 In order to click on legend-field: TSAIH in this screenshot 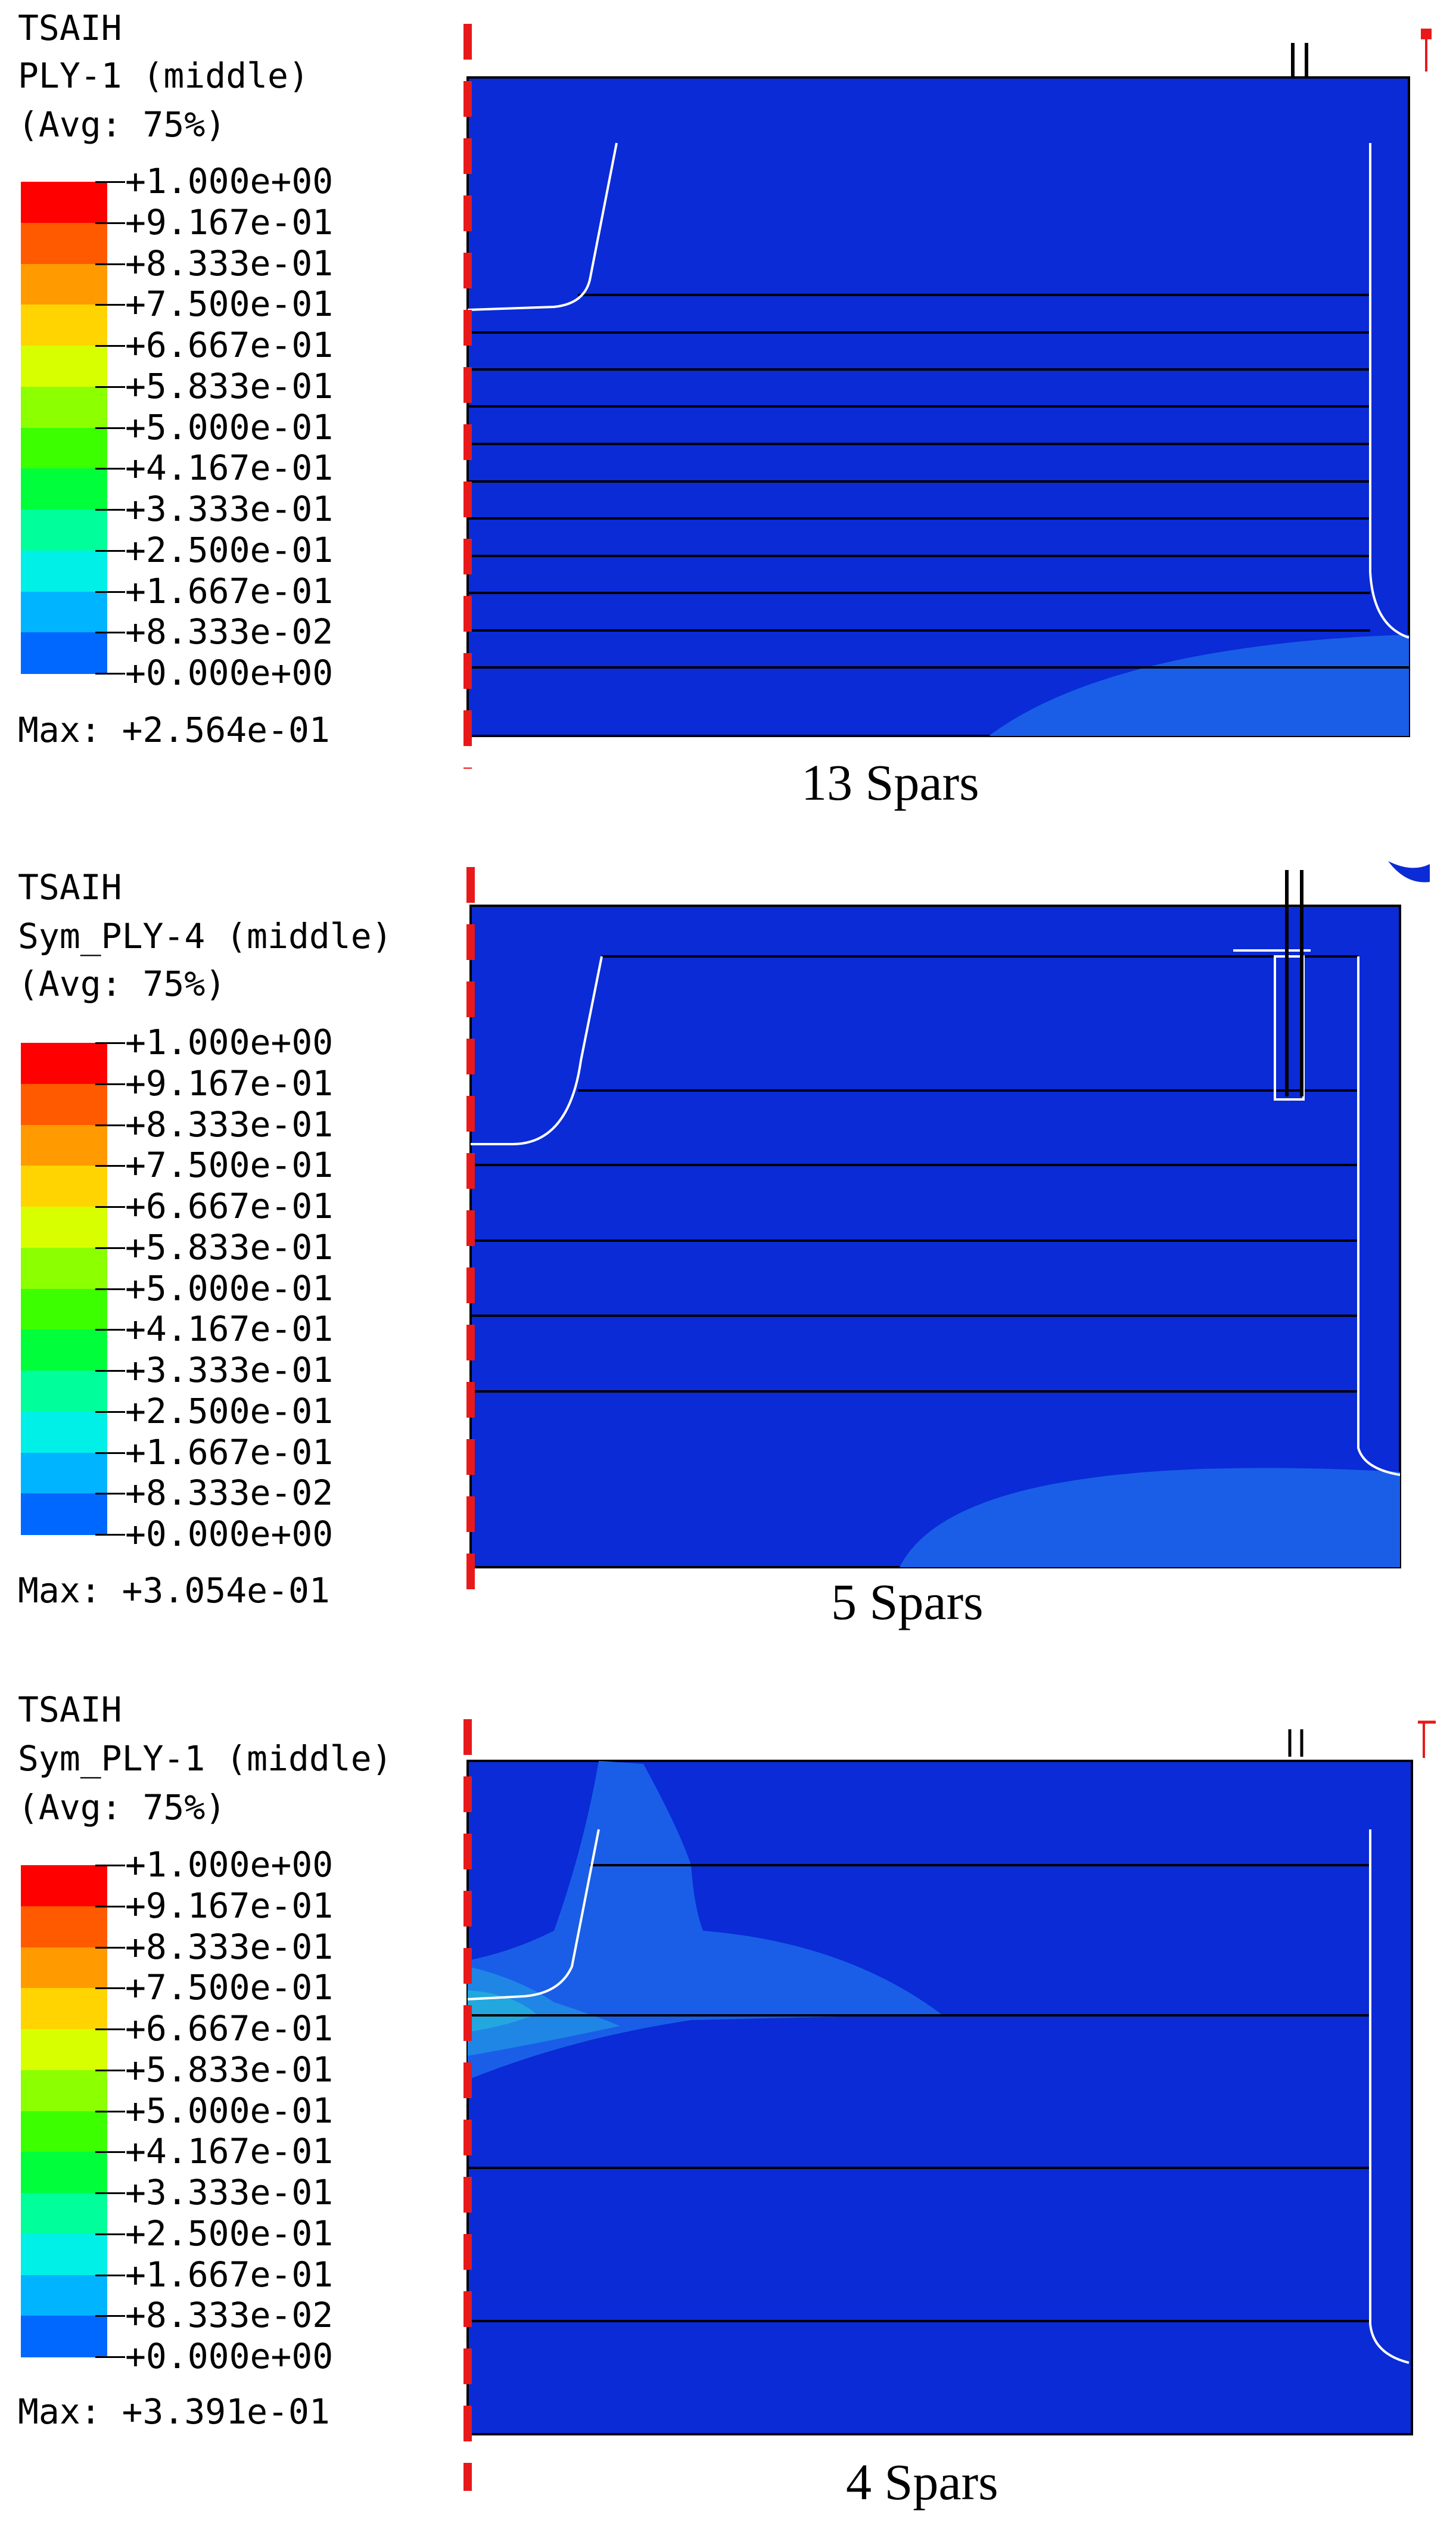, I will do `click(70, 887)`.